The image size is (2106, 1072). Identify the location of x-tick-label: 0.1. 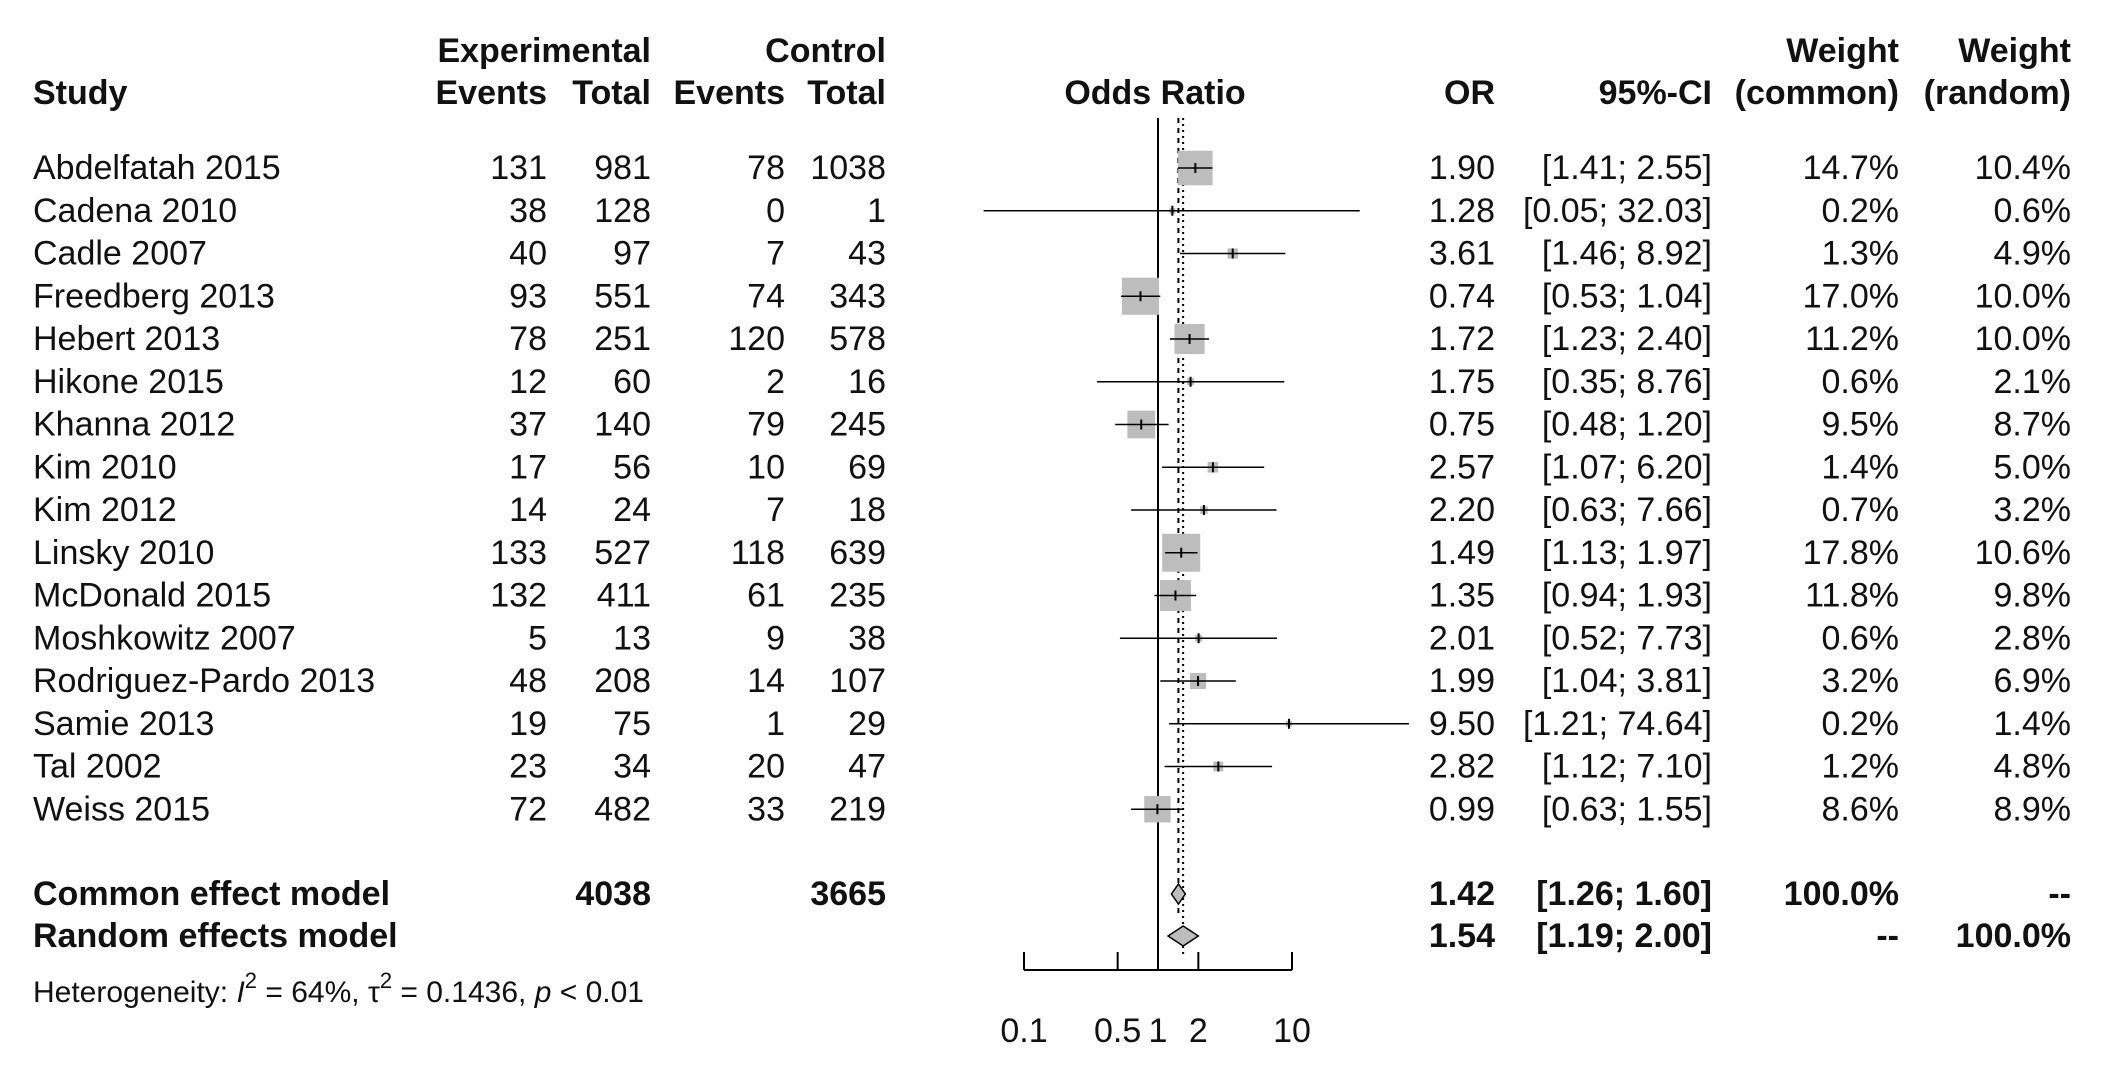
(1023, 1031).